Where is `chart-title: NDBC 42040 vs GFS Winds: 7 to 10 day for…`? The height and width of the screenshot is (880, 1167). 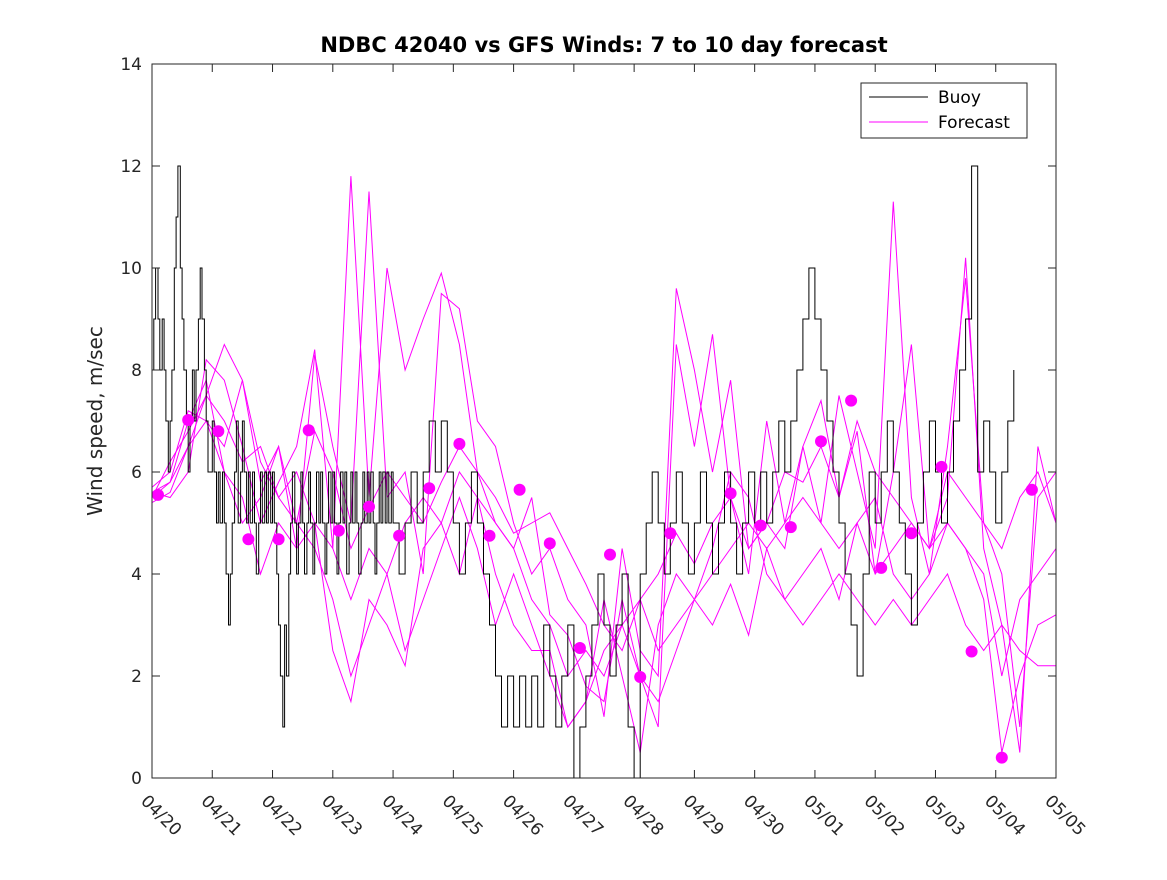 chart-title: NDBC 42040 vs GFS Winds: 7 to 10 day for… is located at coordinates (603, 45).